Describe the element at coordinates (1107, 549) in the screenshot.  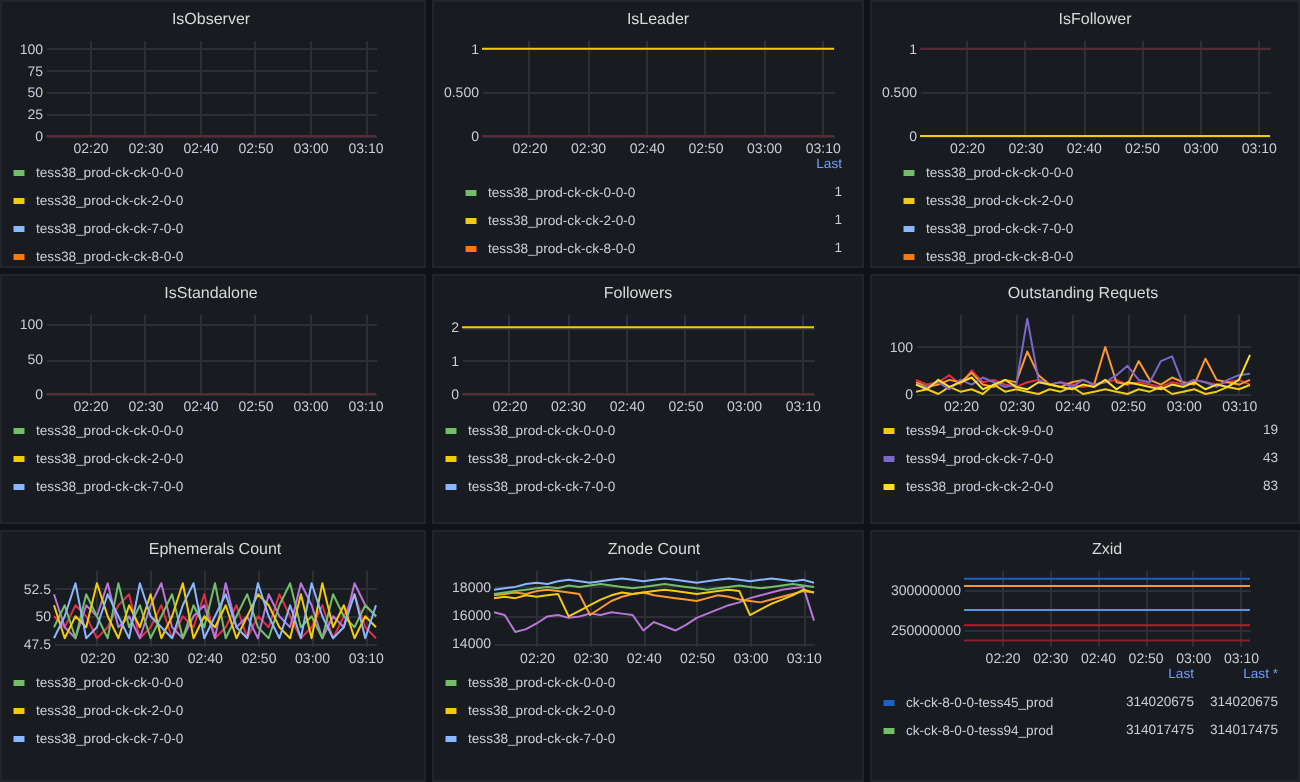
I see `chart-title: Zxid` at that location.